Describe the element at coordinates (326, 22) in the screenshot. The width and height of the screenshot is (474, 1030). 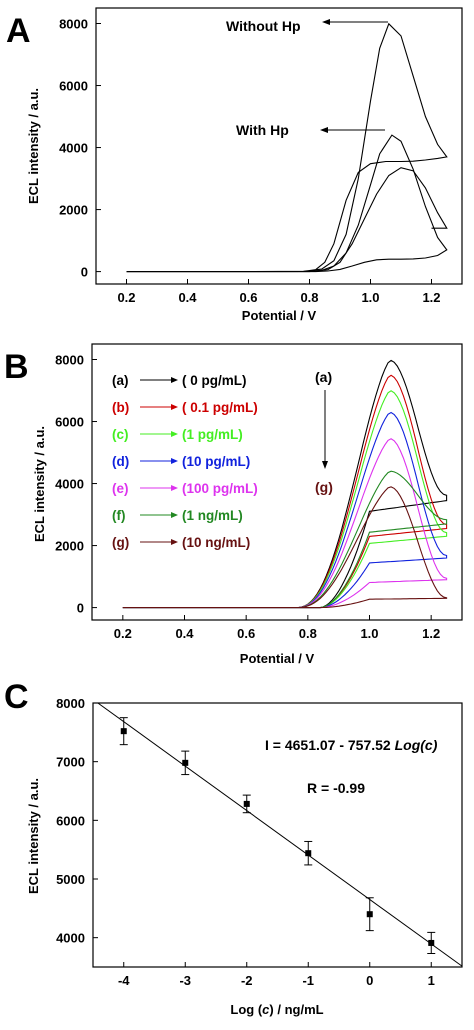
I see `panel-a-arrowhead-without-hp` at that location.